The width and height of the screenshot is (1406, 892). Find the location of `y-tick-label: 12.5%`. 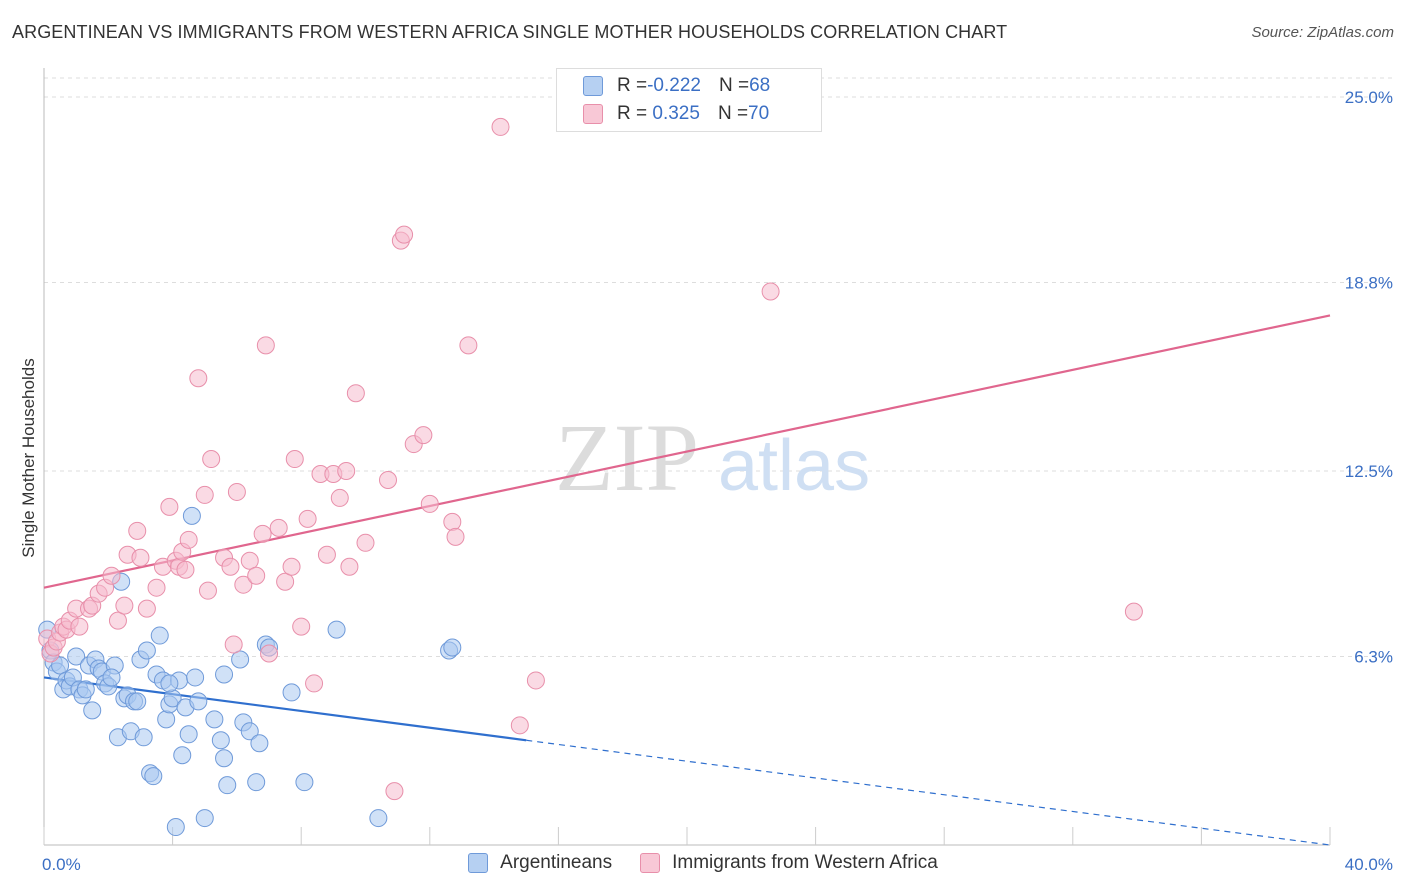

y-tick-label: 12.5% is located at coordinates (1369, 471).